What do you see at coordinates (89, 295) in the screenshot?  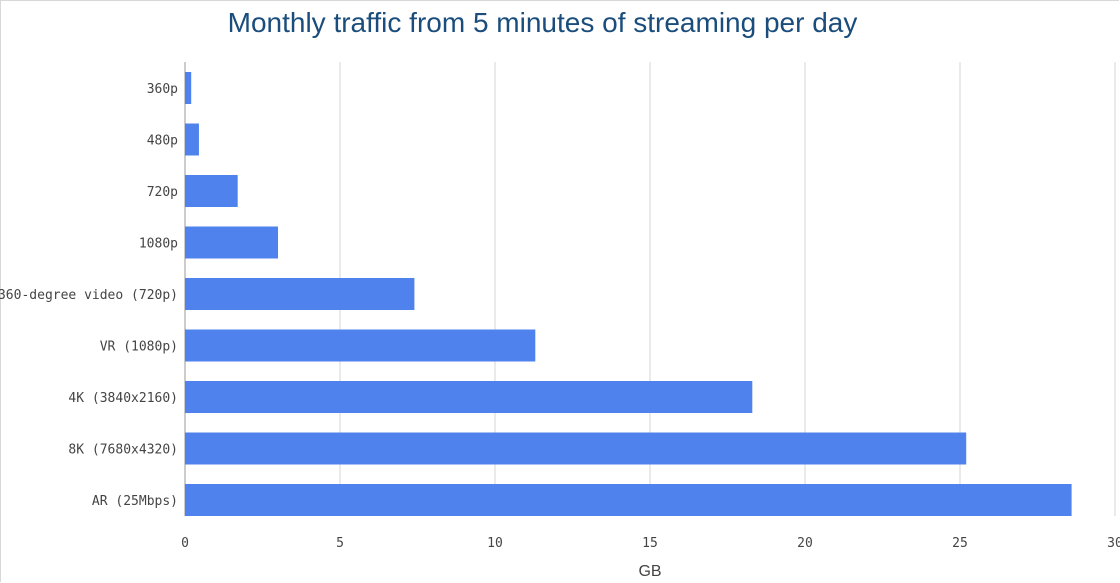 I see `category-label: 360-degree video (720p)` at bounding box center [89, 295].